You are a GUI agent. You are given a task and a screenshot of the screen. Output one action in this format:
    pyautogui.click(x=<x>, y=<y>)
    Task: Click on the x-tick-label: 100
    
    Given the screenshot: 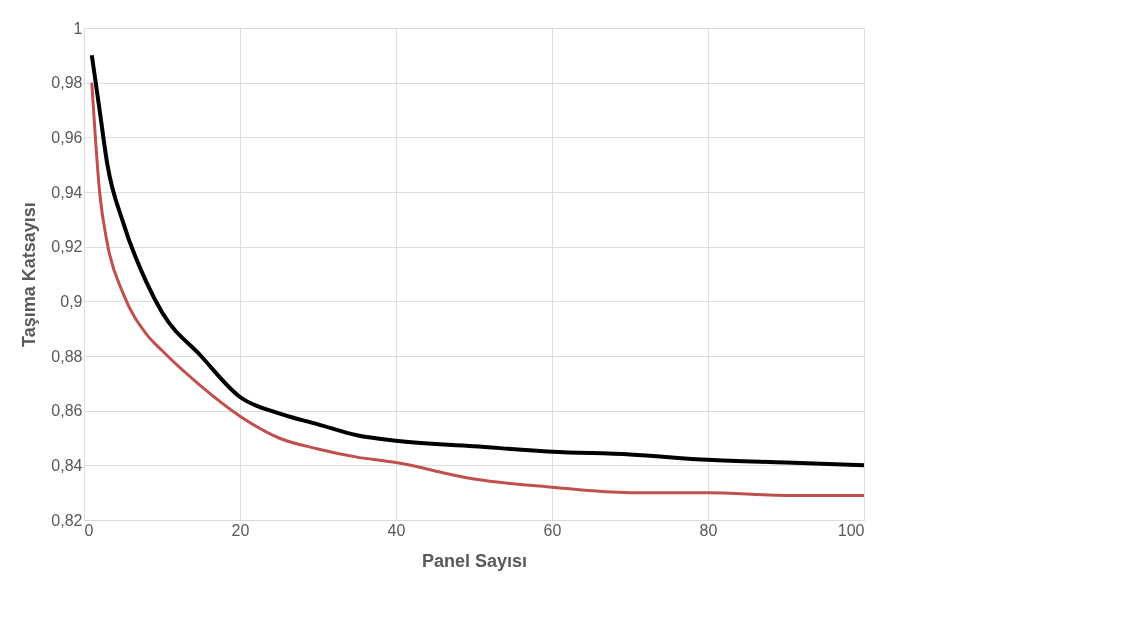 What is the action you would take?
    pyautogui.click(x=851, y=530)
    